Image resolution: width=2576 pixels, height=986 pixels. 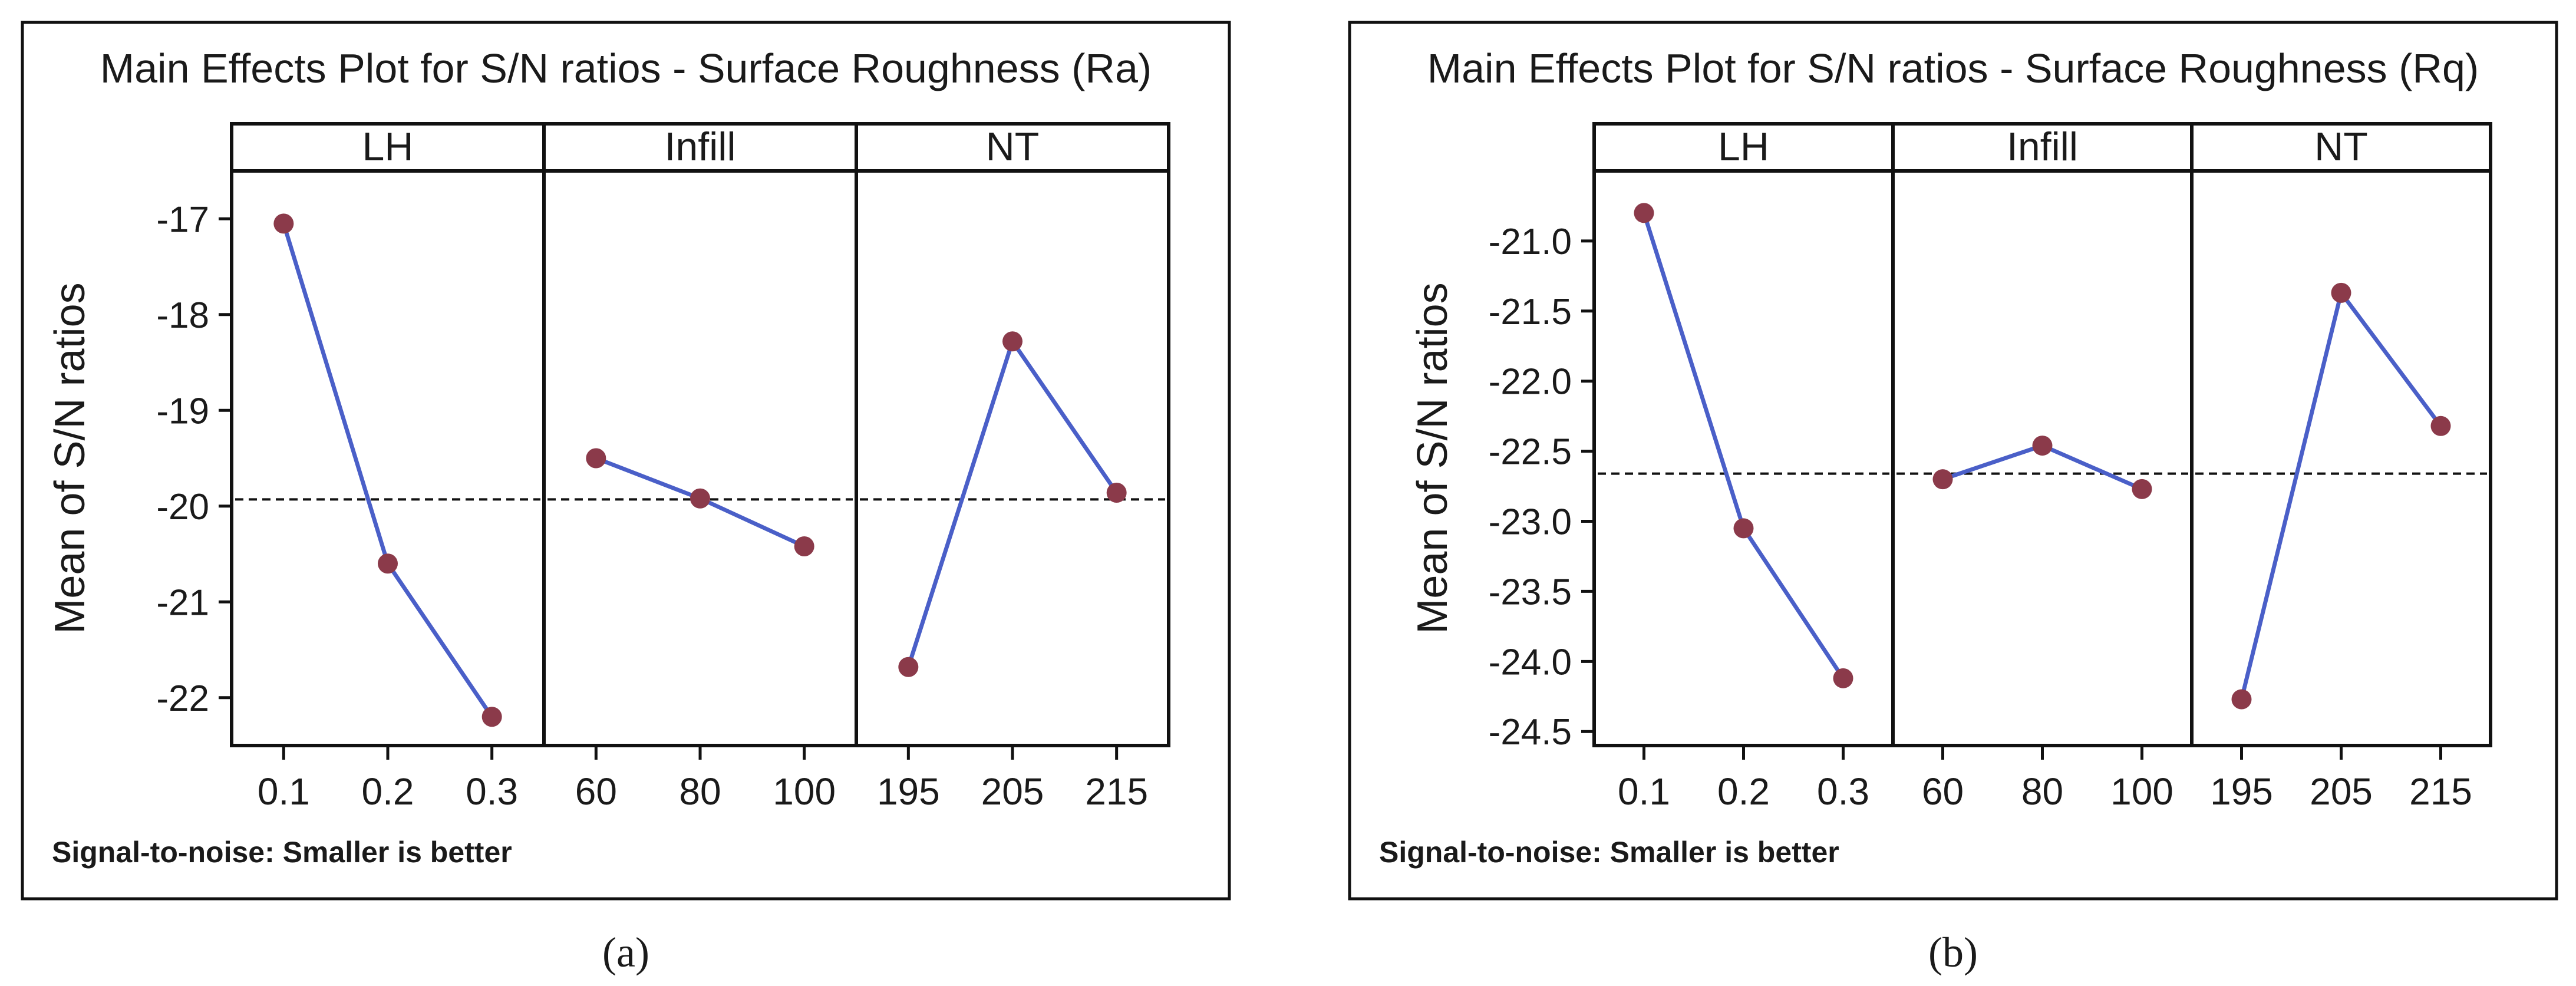 I want to click on panel-caption: (a), so click(x=626, y=953).